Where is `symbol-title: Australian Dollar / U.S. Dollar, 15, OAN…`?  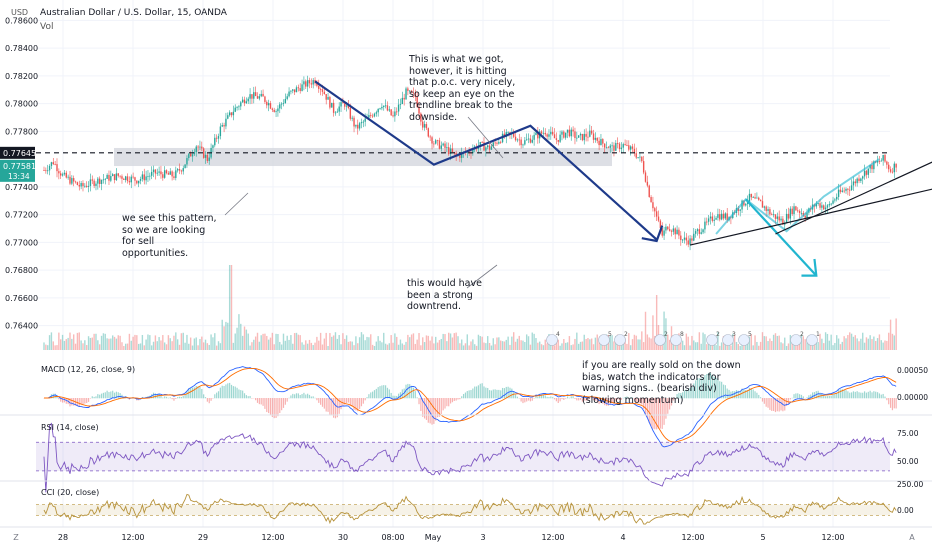
symbol-title: Australian Dollar / U.S. Dollar, 15, OAN… is located at coordinates (133, 13).